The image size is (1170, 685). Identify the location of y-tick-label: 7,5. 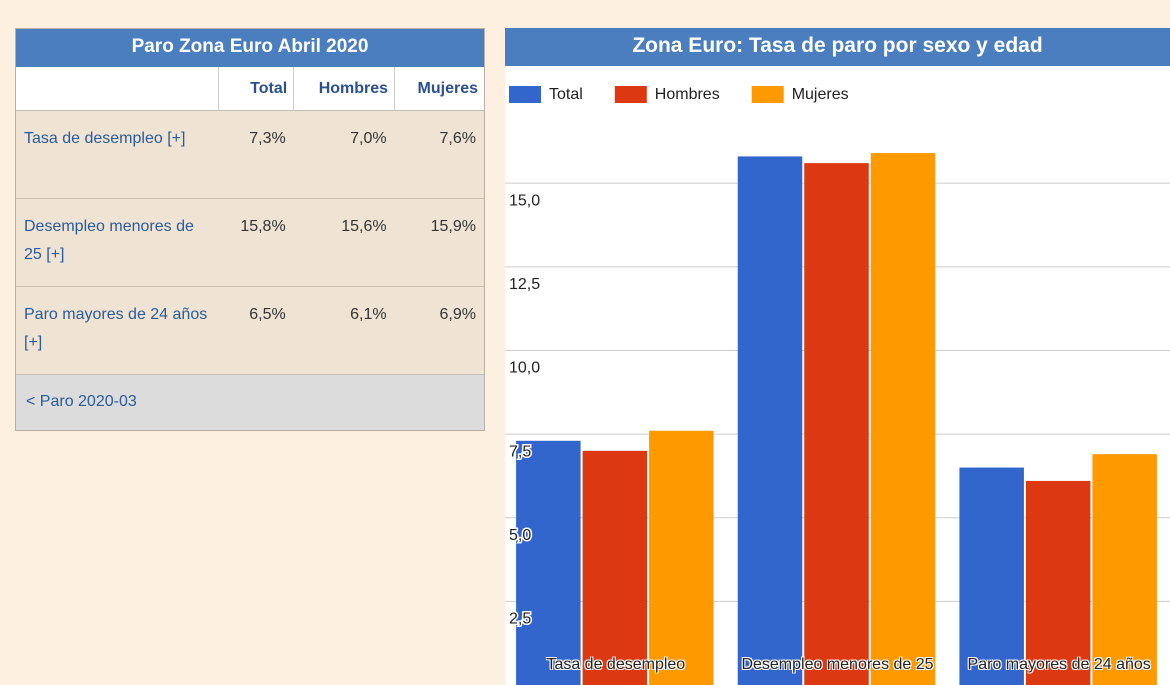
(520, 451).